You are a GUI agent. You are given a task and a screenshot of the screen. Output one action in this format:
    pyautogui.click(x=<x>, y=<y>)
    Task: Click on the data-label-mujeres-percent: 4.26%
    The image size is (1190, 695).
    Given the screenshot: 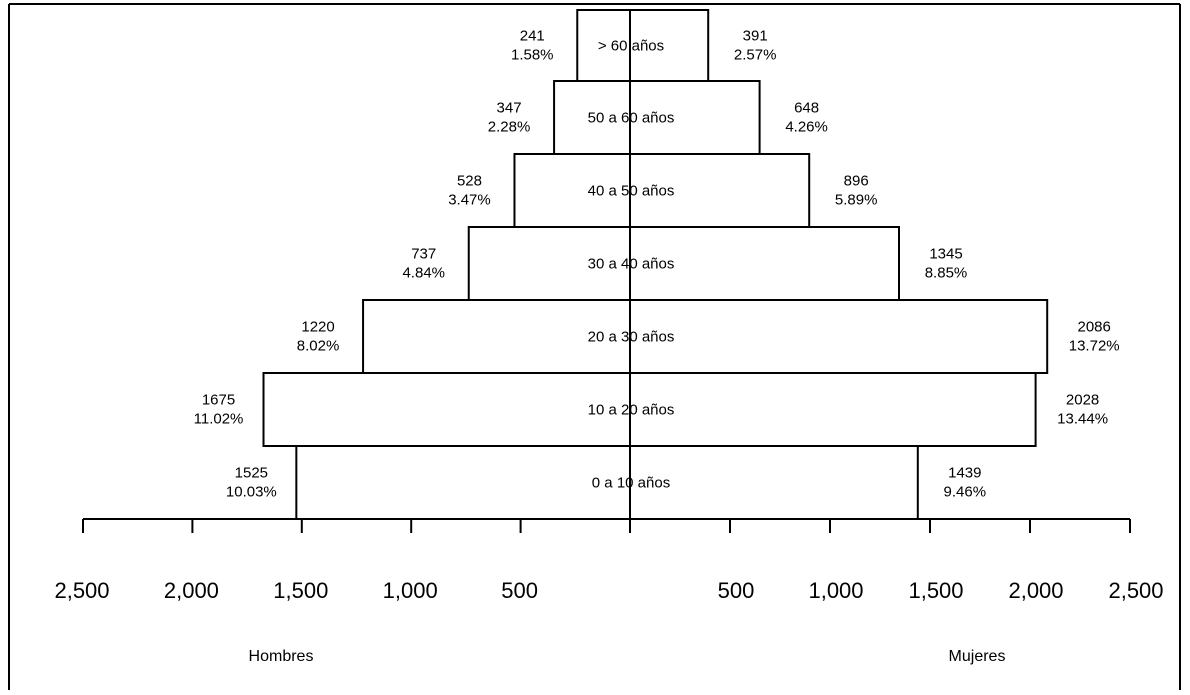 What is the action you would take?
    pyautogui.click(x=806, y=127)
    